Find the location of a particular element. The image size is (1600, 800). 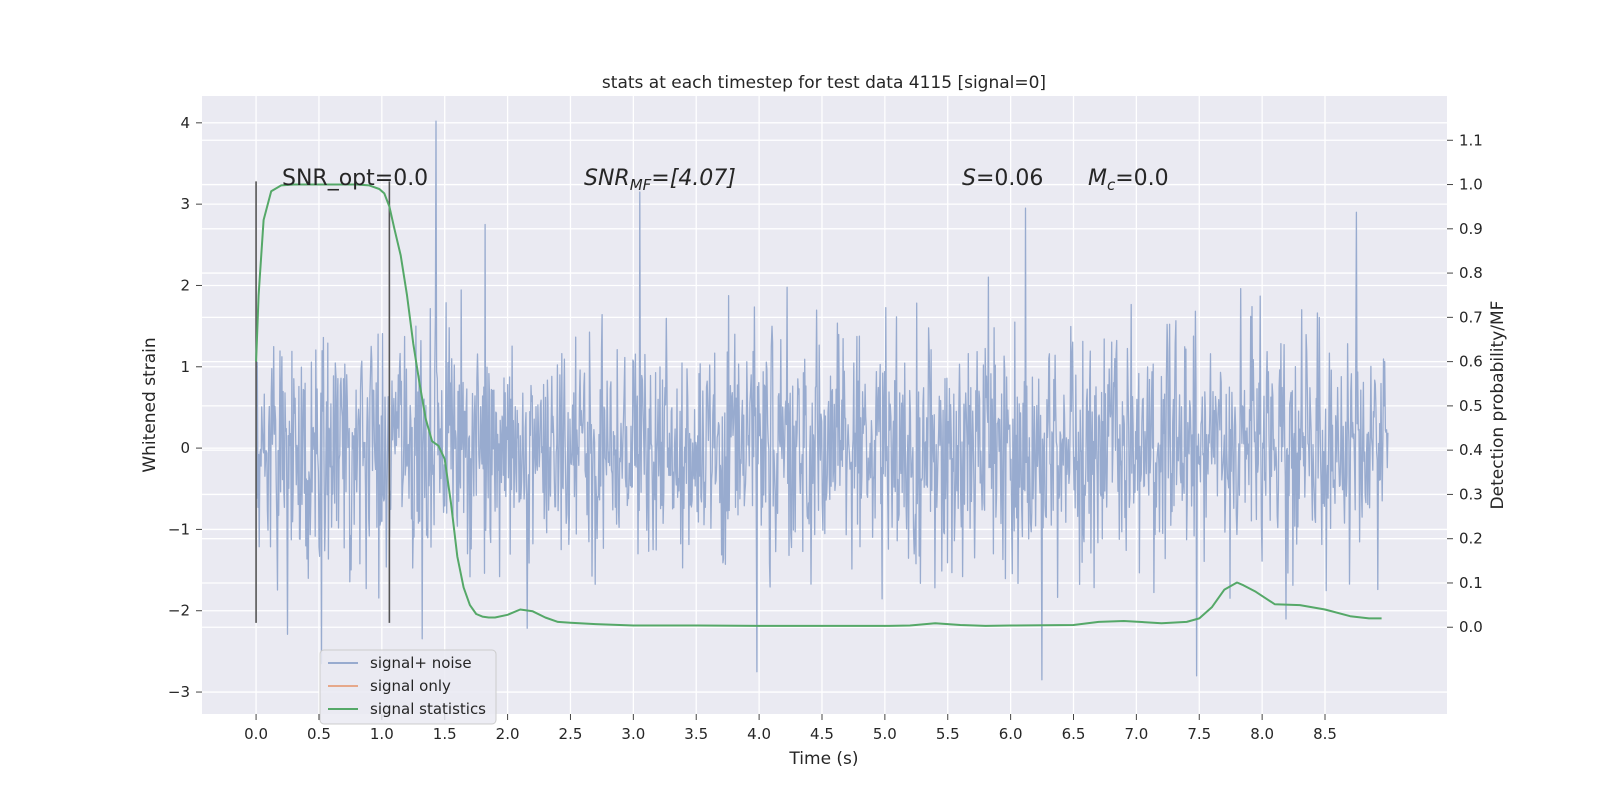

y-tick-label: −3 is located at coordinates (179, 692).